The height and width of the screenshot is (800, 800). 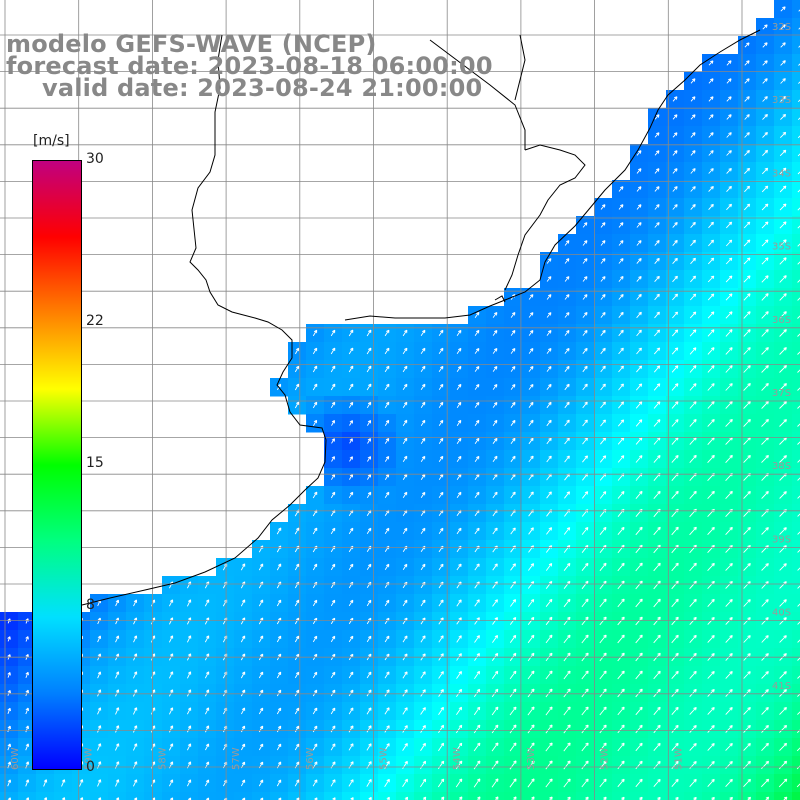 I want to click on colorbar-tick-label: 30, so click(x=95, y=159).